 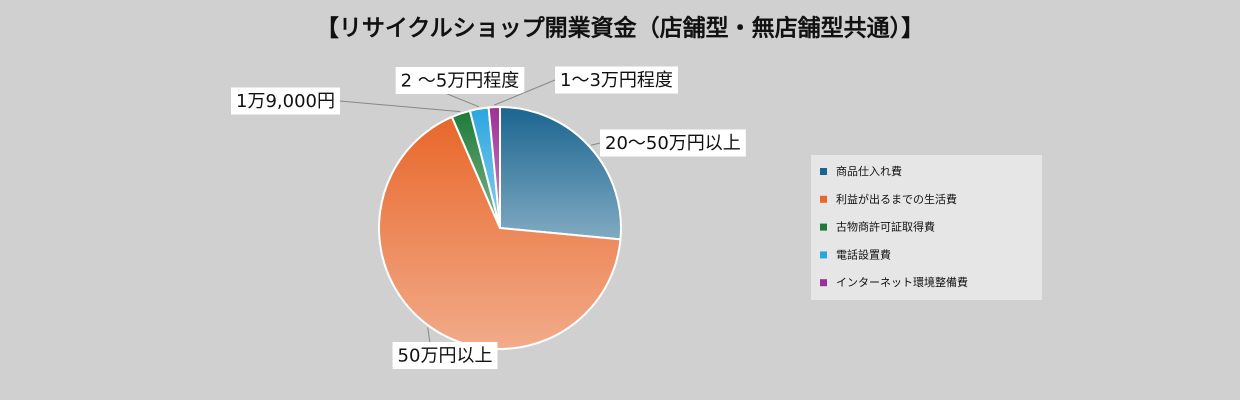 I want to click on legend-label: インターネット環境整備費, so click(x=902, y=282).